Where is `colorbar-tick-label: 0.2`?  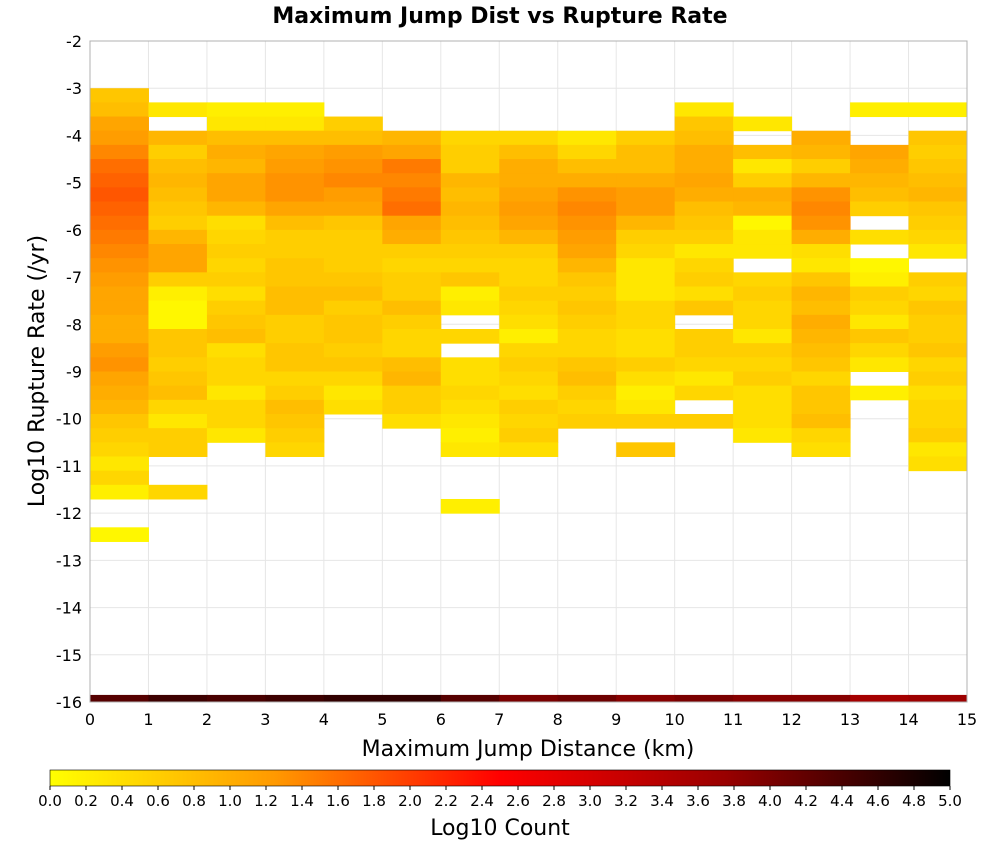
colorbar-tick-label: 0.2 is located at coordinates (86, 801).